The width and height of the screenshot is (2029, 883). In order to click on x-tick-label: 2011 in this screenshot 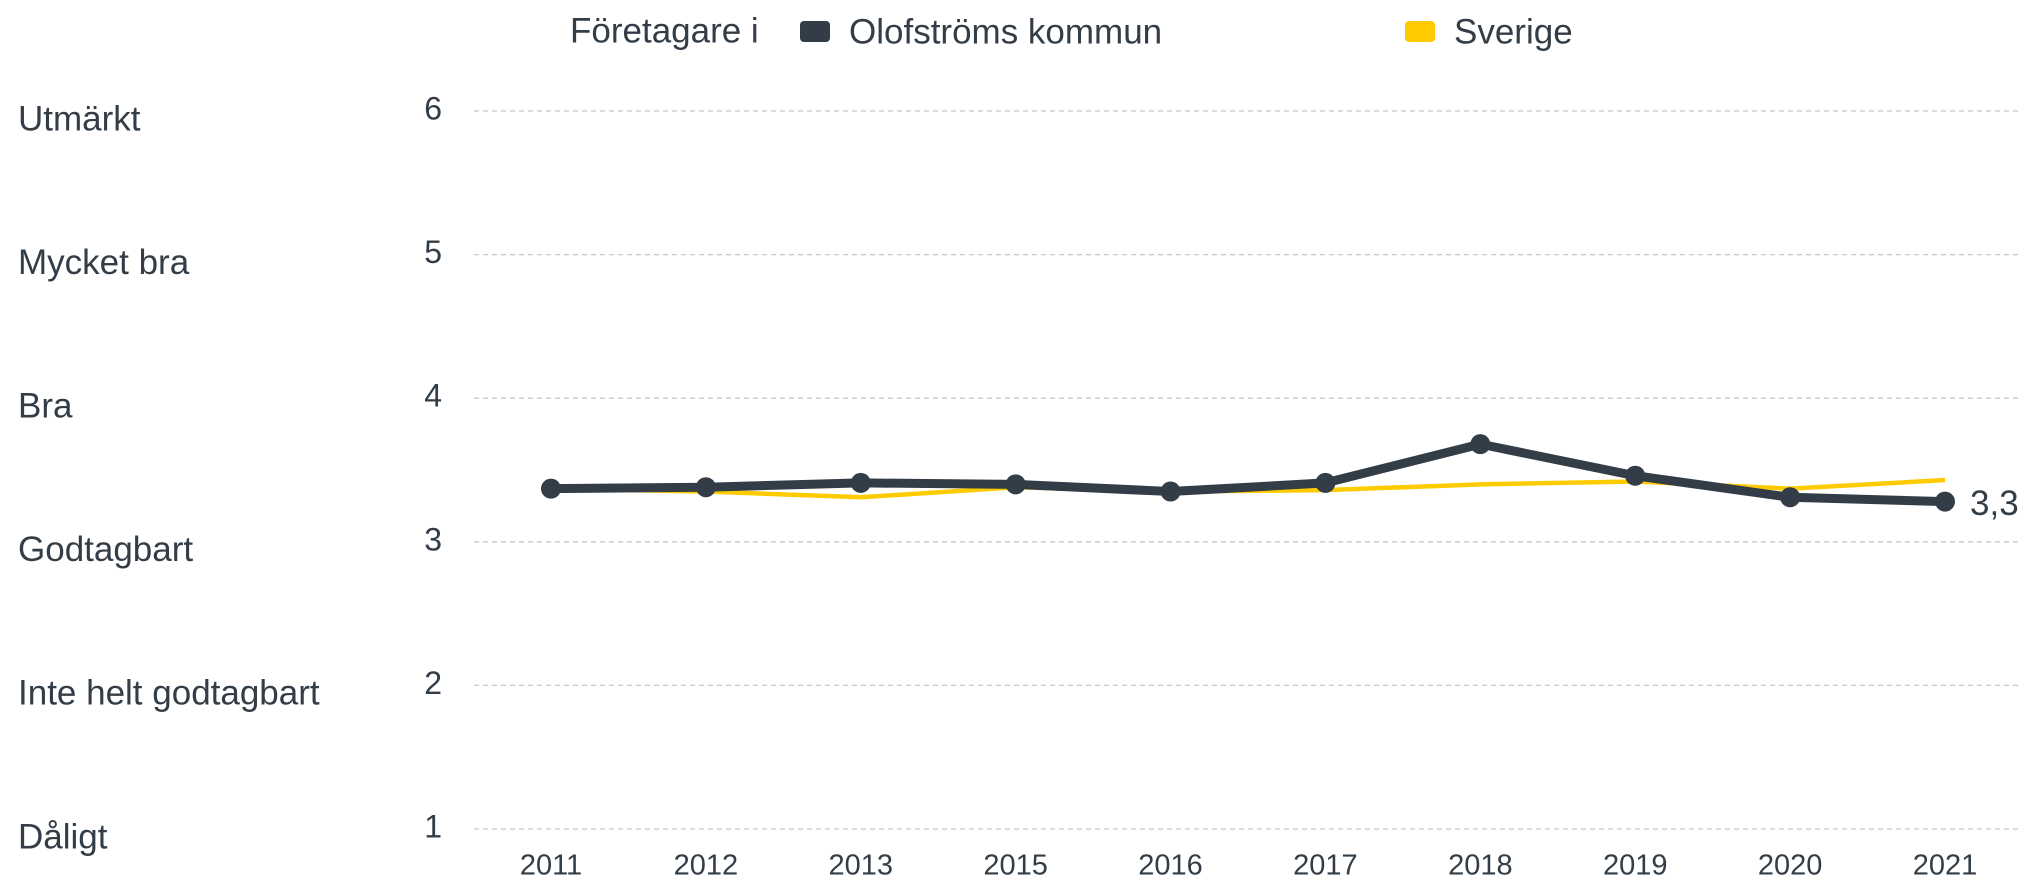, I will do `click(551, 866)`.